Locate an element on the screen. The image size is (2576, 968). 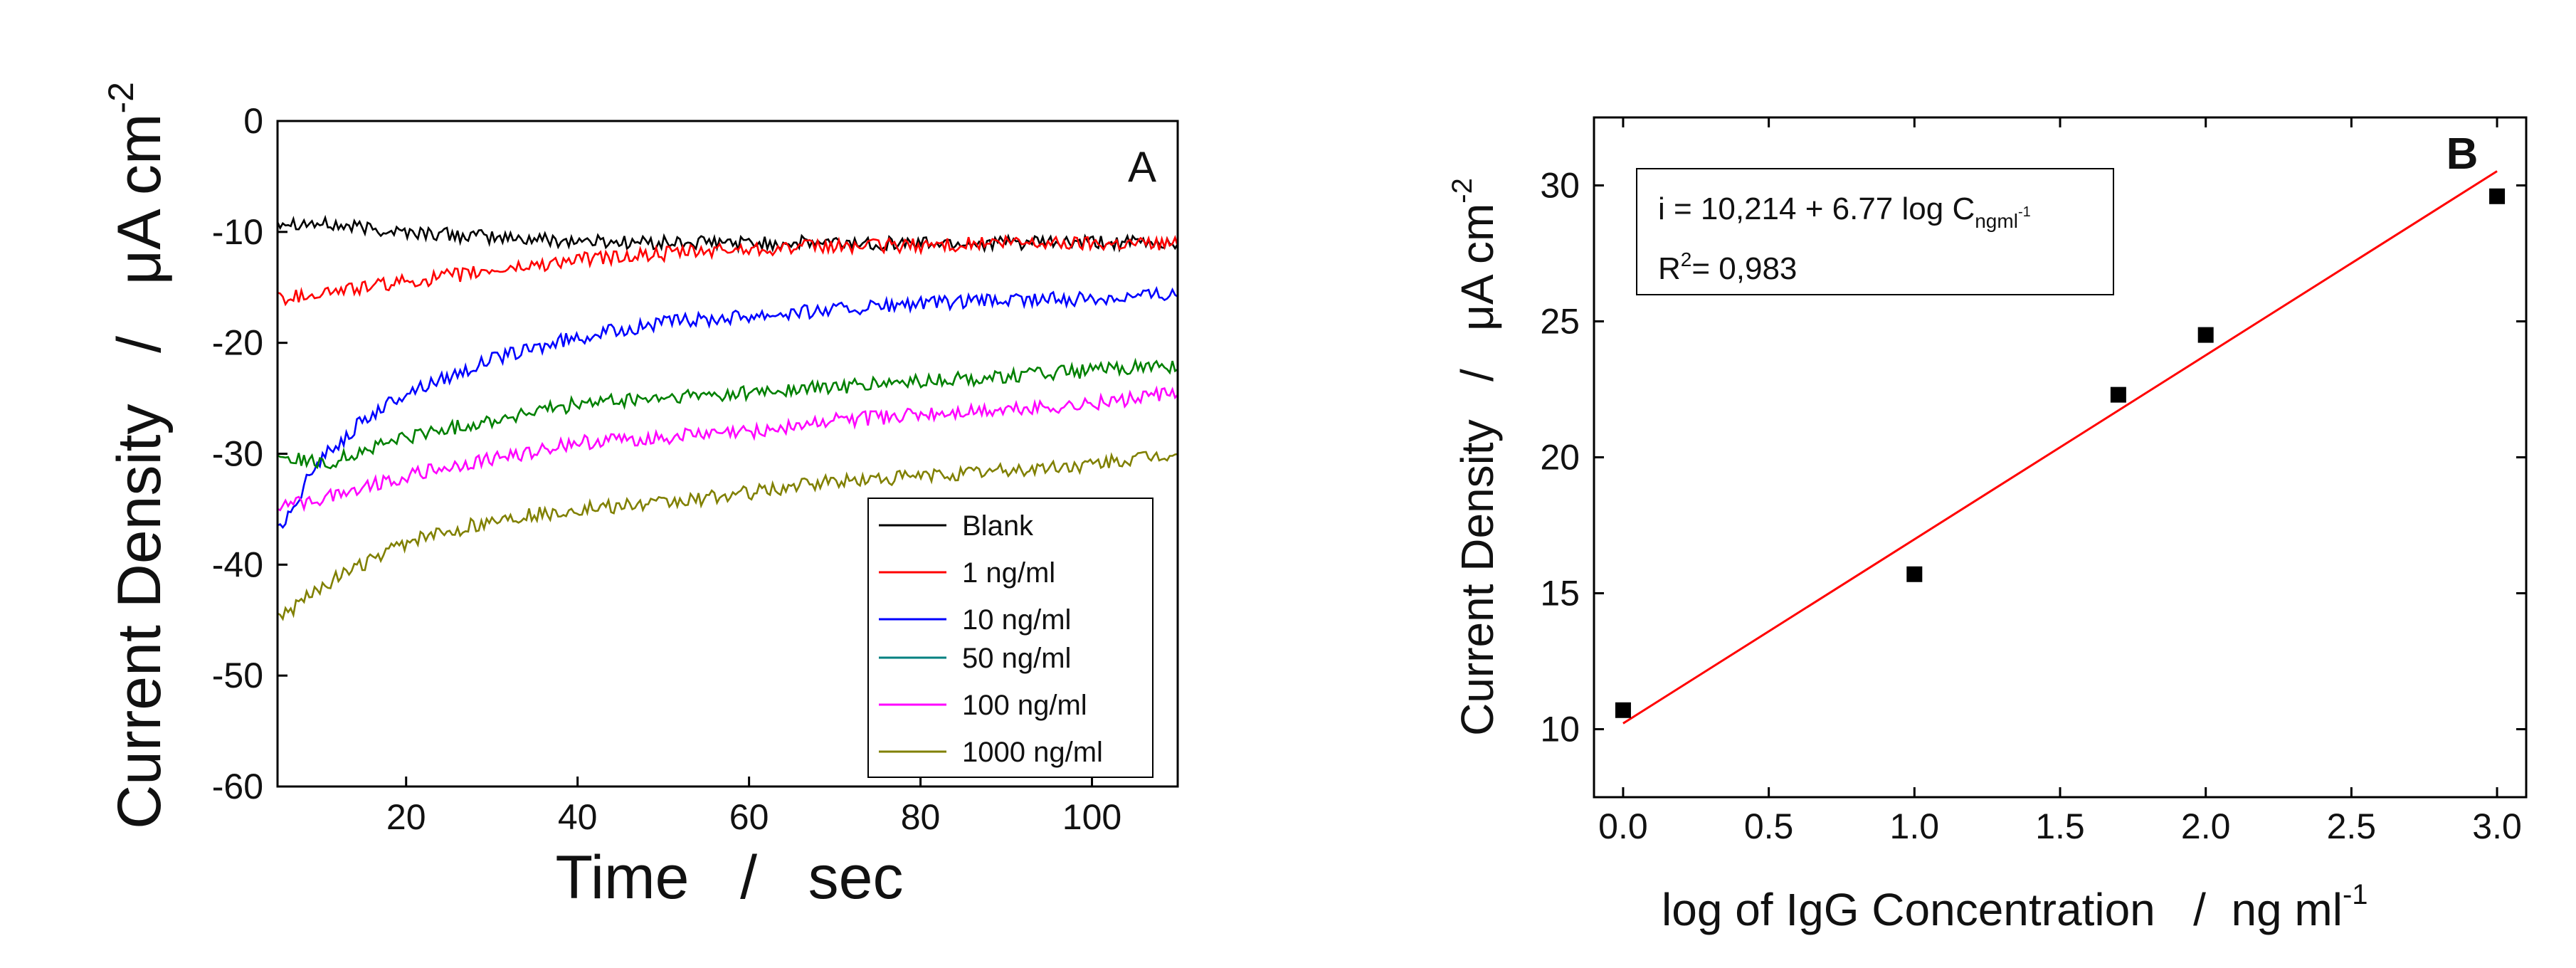
panel-b-y-axis-title-sup: -2 is located at coordinates (1463, 191).